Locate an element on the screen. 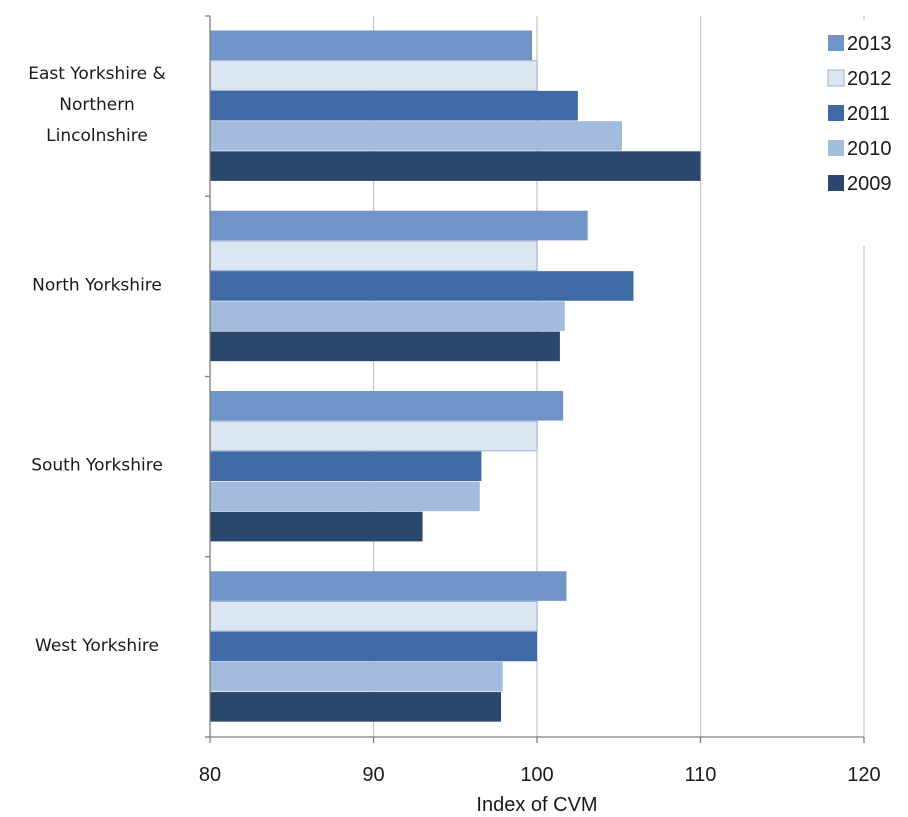 This screenshot has height=817, width=908. x-tick-label: 110 is located at coordinates (701, 775).